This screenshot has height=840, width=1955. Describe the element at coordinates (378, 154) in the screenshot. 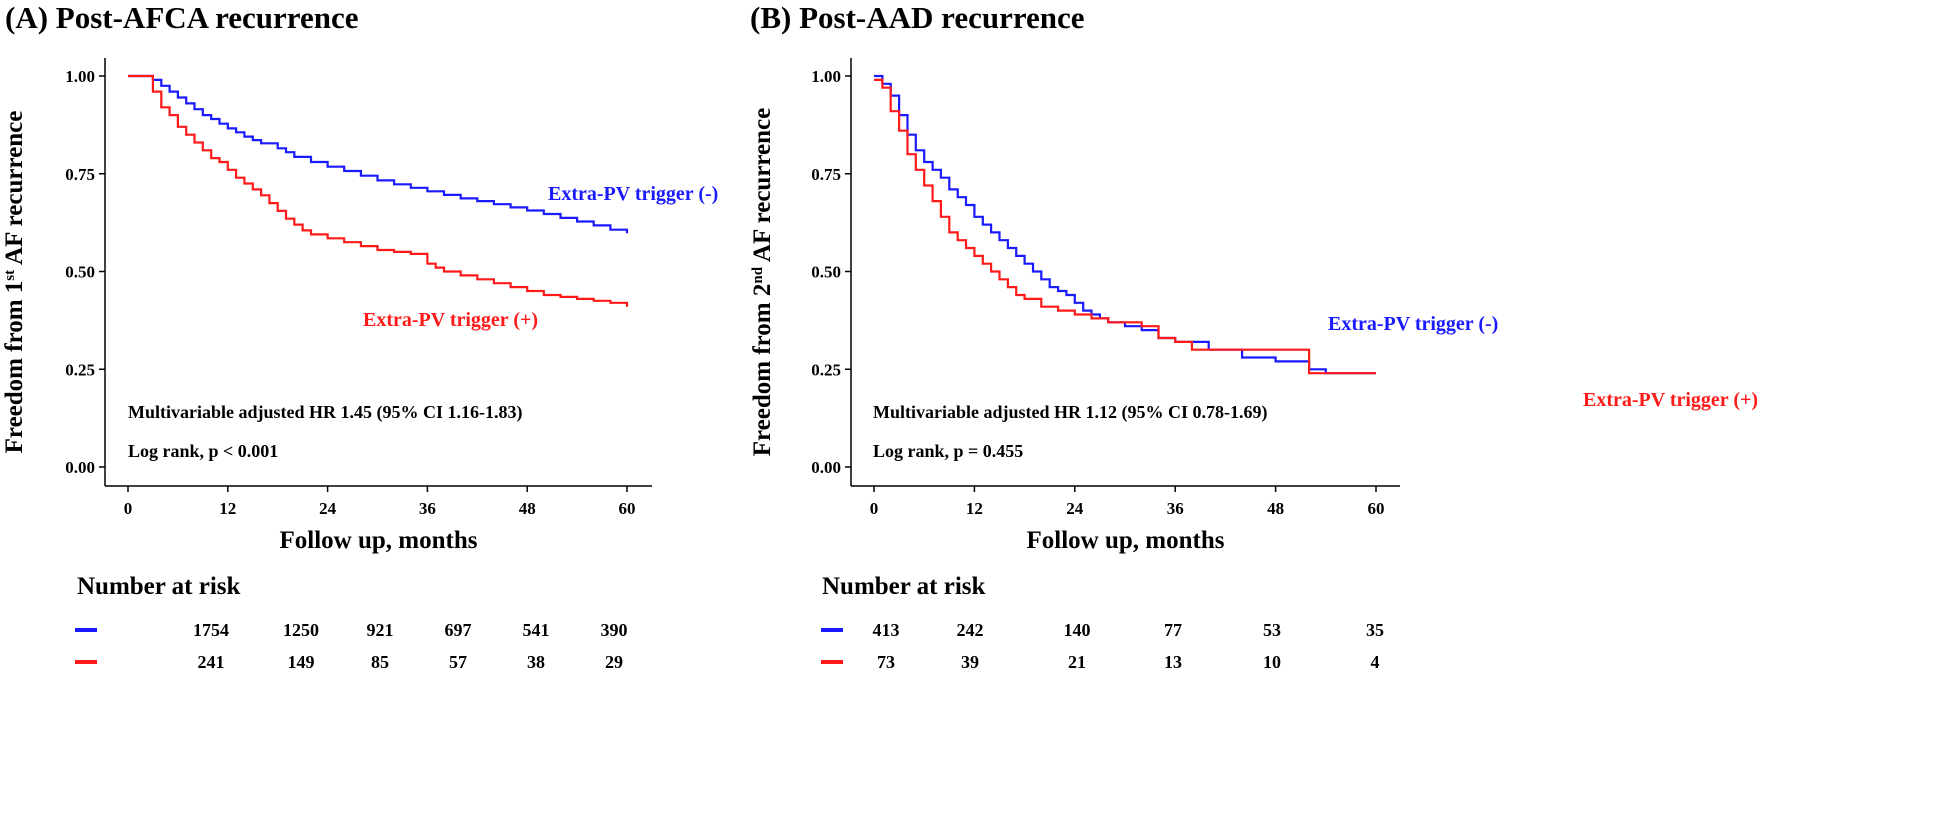

I see `series-line-extra-pv-negative` at that location.